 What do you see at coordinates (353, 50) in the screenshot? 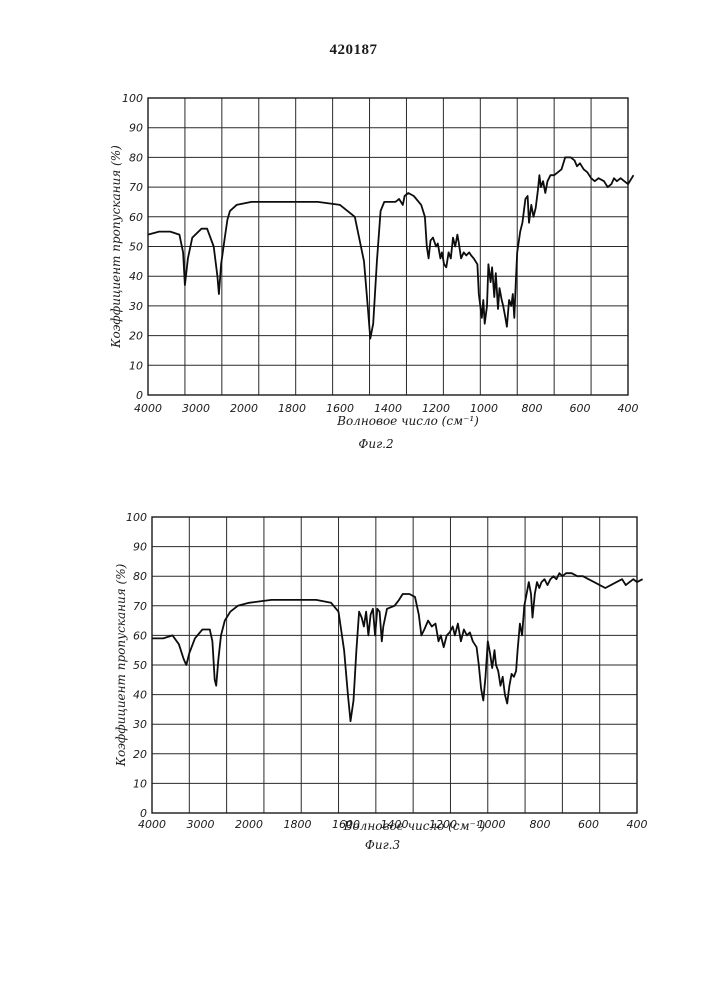
I see `page-number: 420187` at bounding box center [353, 50].